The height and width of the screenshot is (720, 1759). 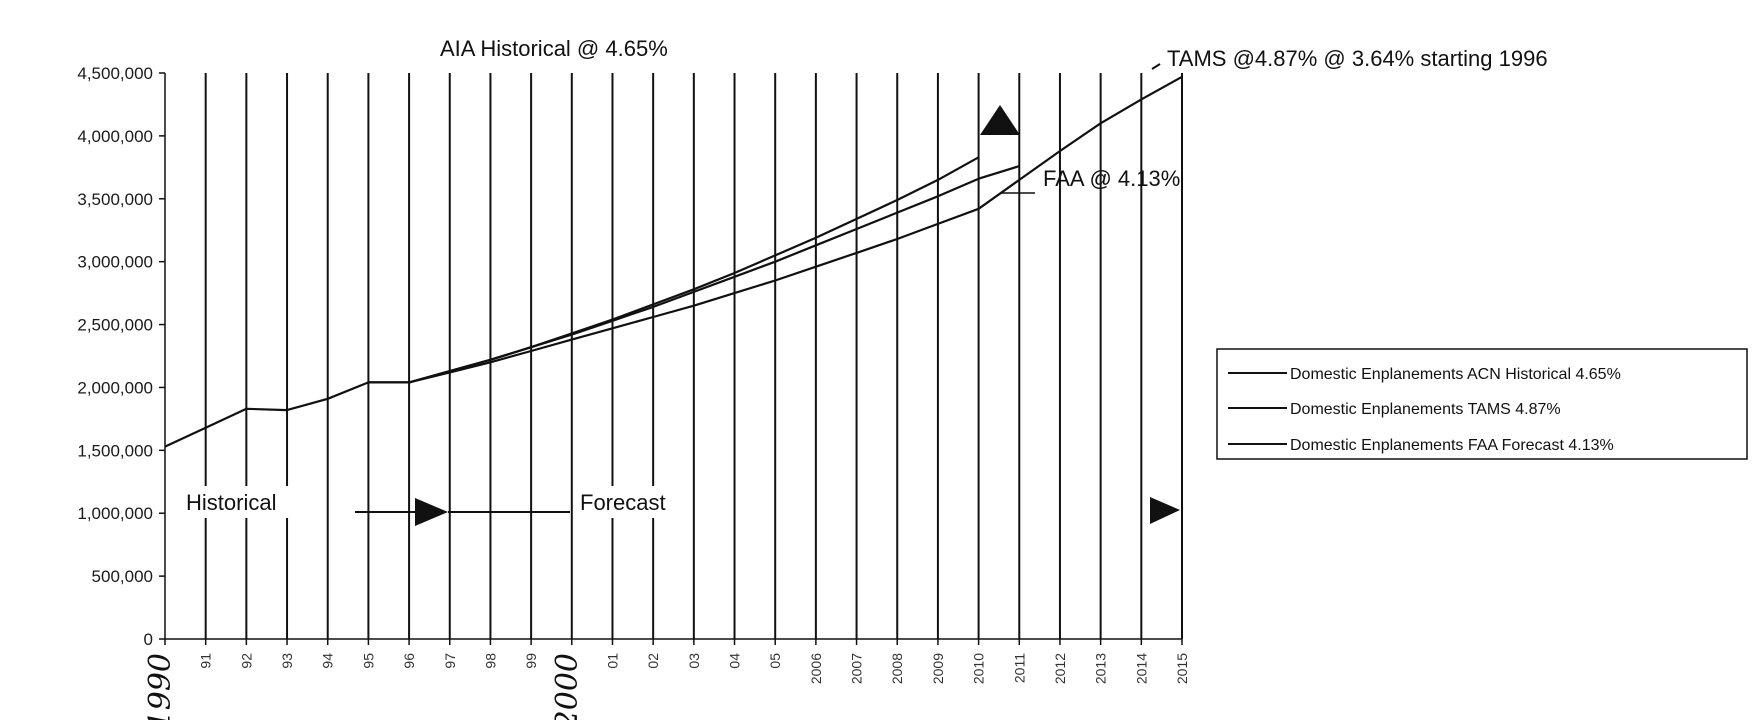 What do you see at coordinates (1101, 668) in the screenshot?
I see `x-tick-label: 2013` at bounding box center [1101, 668].